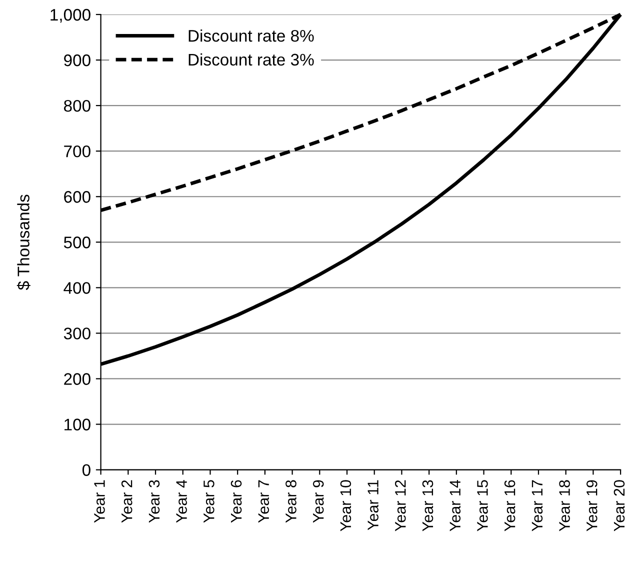  What do you see at coordinates (23, 242) in the screenshot?
I see `y-axis-title: $ Thousands` at bounding box center [23, 242].